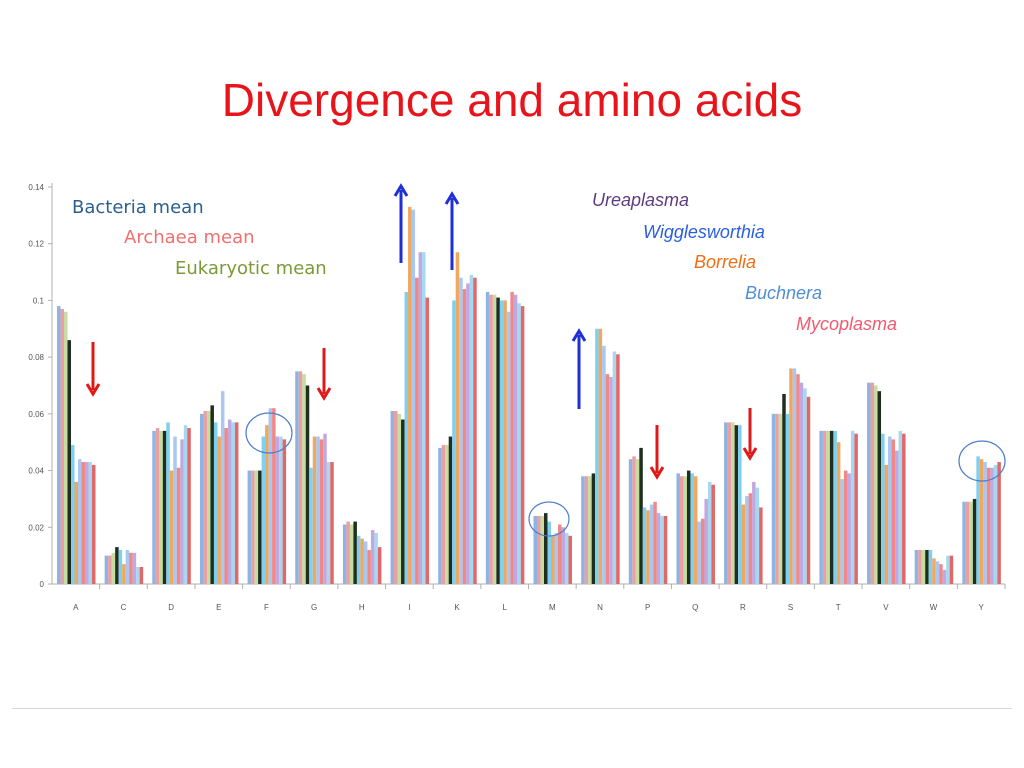 This screenshot has width=1024, height=768. I want to click on highlight-circle-M, so click(549, 519).